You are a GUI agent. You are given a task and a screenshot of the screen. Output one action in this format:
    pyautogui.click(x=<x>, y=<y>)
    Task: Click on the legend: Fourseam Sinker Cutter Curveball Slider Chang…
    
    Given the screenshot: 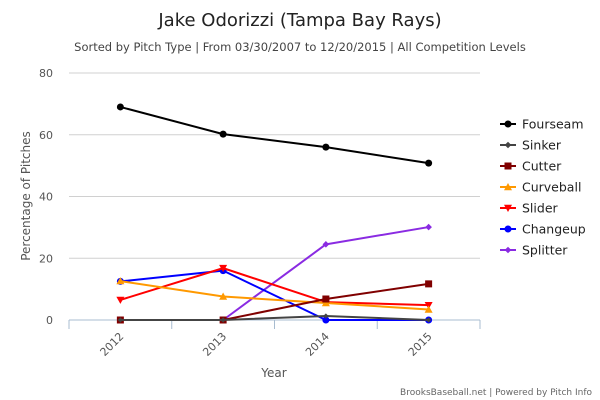 What is the action you would take?
    pyautogui.click(x=543, y=187)
    